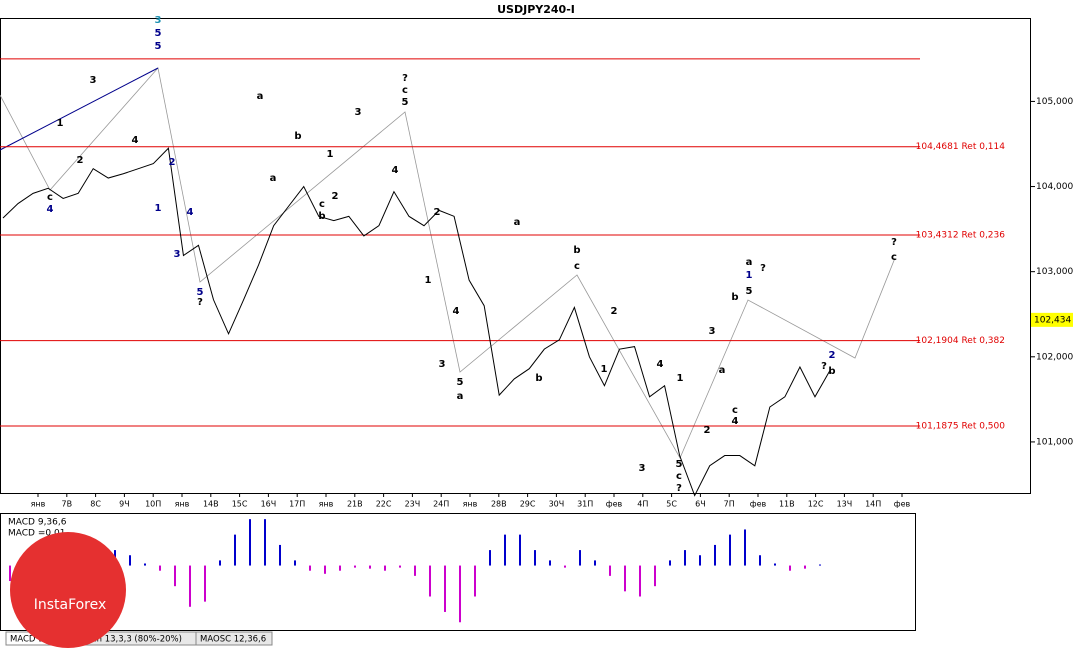 The height and width of the screenshot is (661, 1073). Describe the element at coordinates (585, 504) in the screenshot. I see `x-tick-label: 31П` at that location.